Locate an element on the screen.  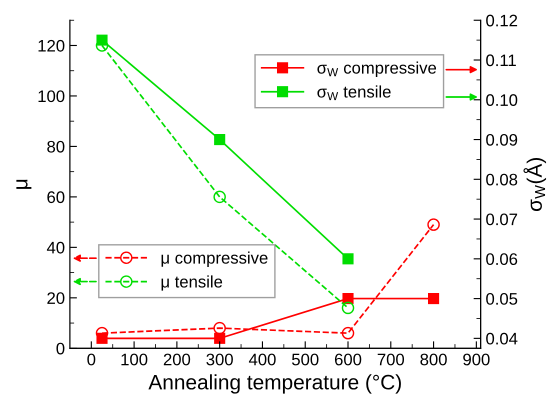
y2-tick-label: 0.05 is located at coordinates (502, 298).